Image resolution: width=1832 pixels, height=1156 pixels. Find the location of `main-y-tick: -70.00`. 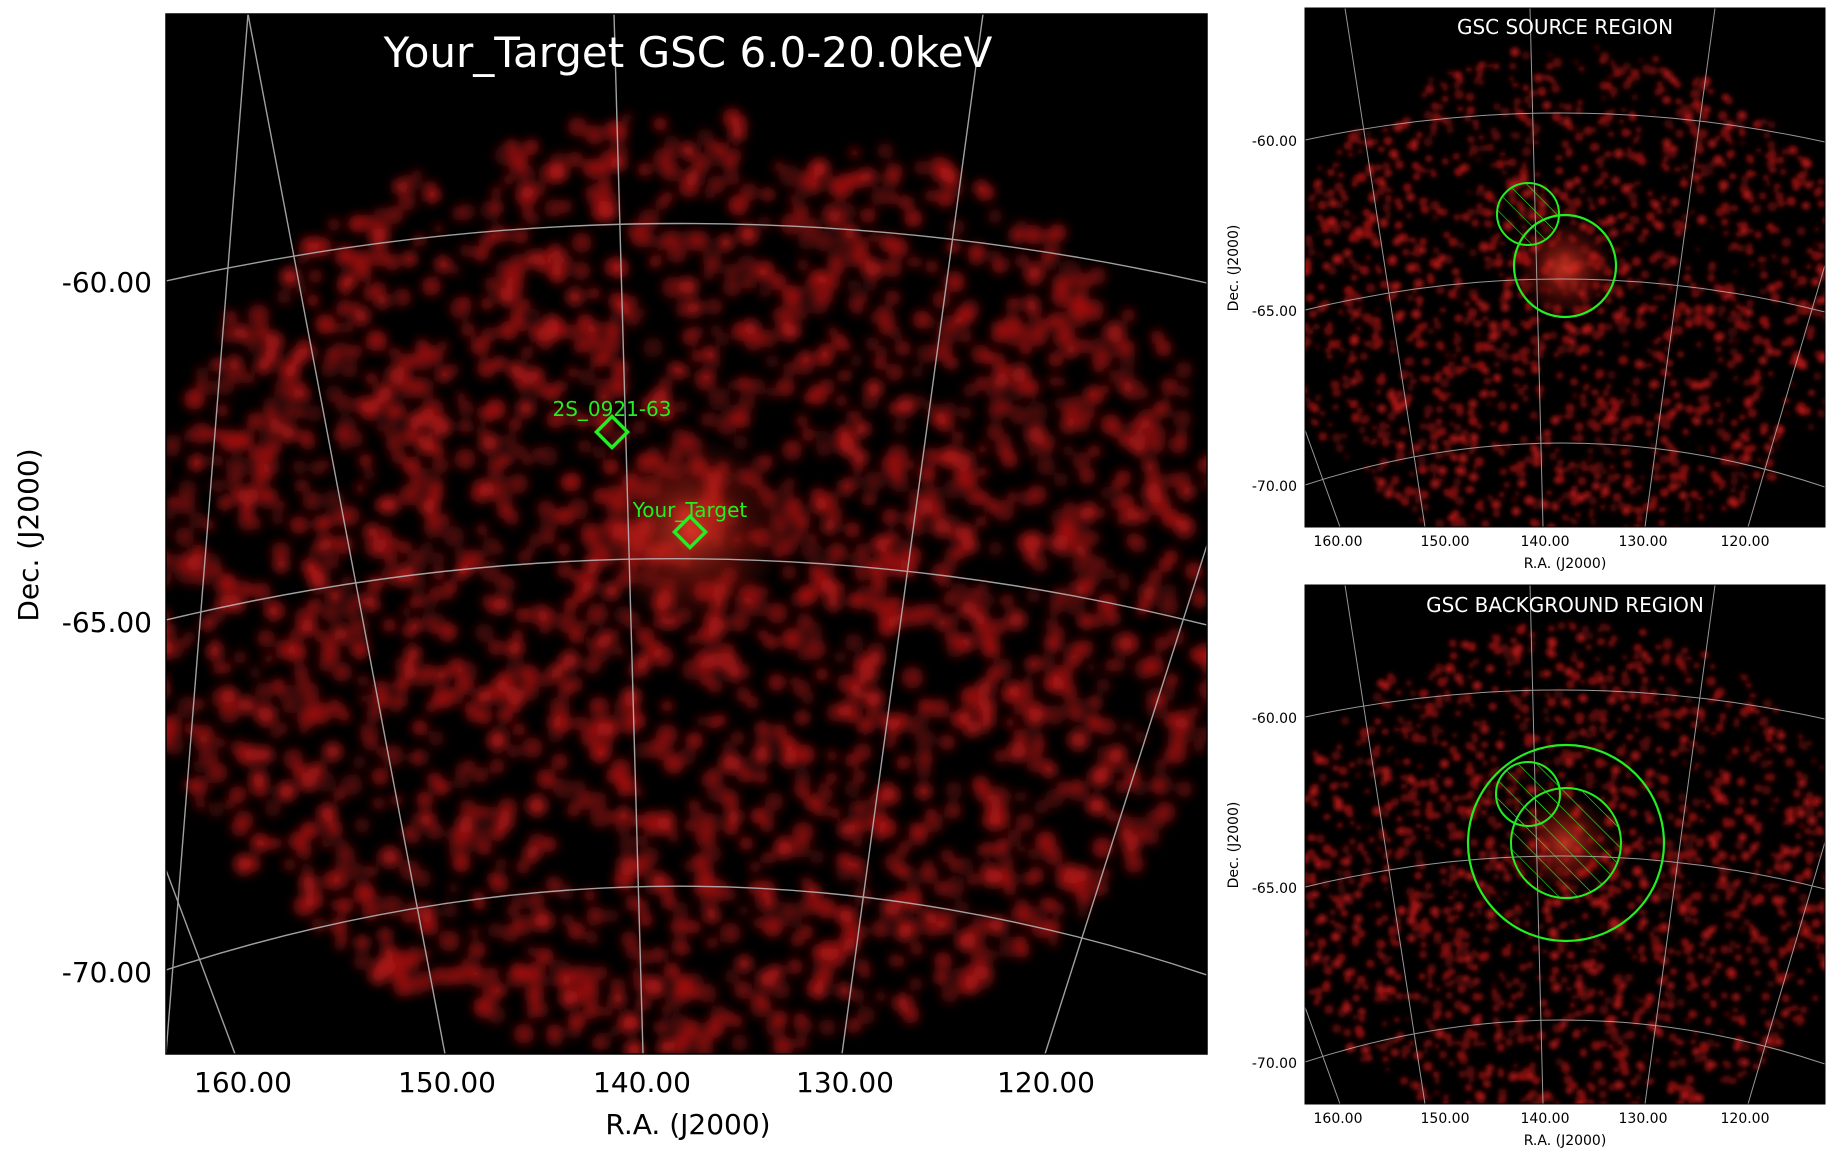

main-y-tick: -70.00 is located at coordinates (107, 972).